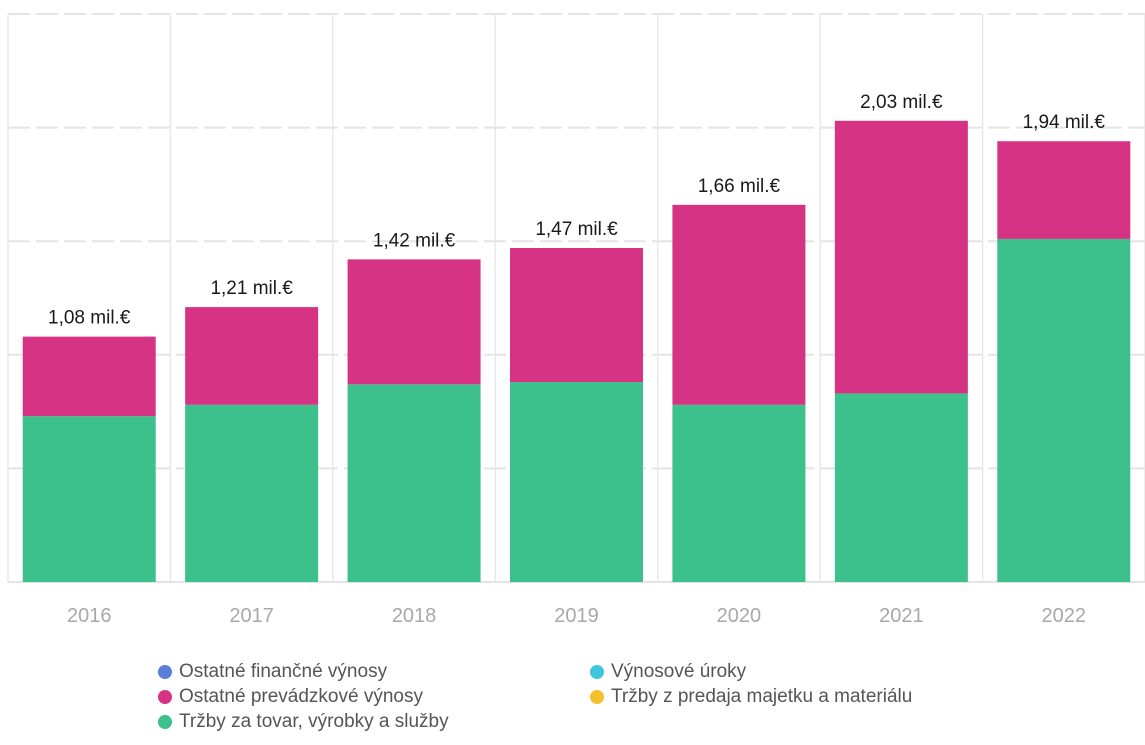  What do you see at coordinates (89, 616) in the screenshot?
I see `x-tick-label: 2016` at bounding box center [89, 616].